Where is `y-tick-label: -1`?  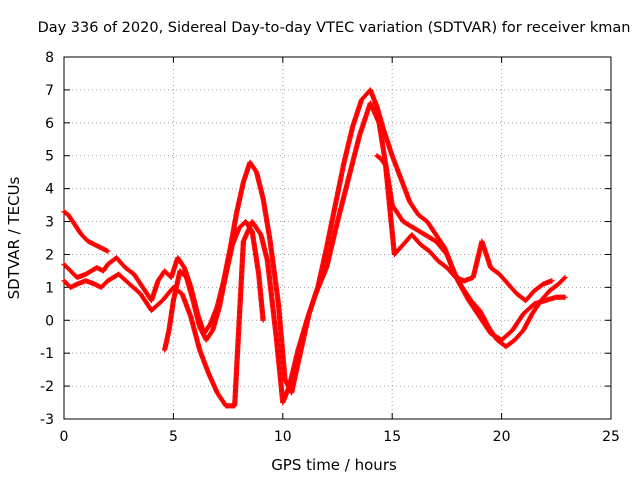
y-tick-label: -1 is located at coordinates (47, 354).